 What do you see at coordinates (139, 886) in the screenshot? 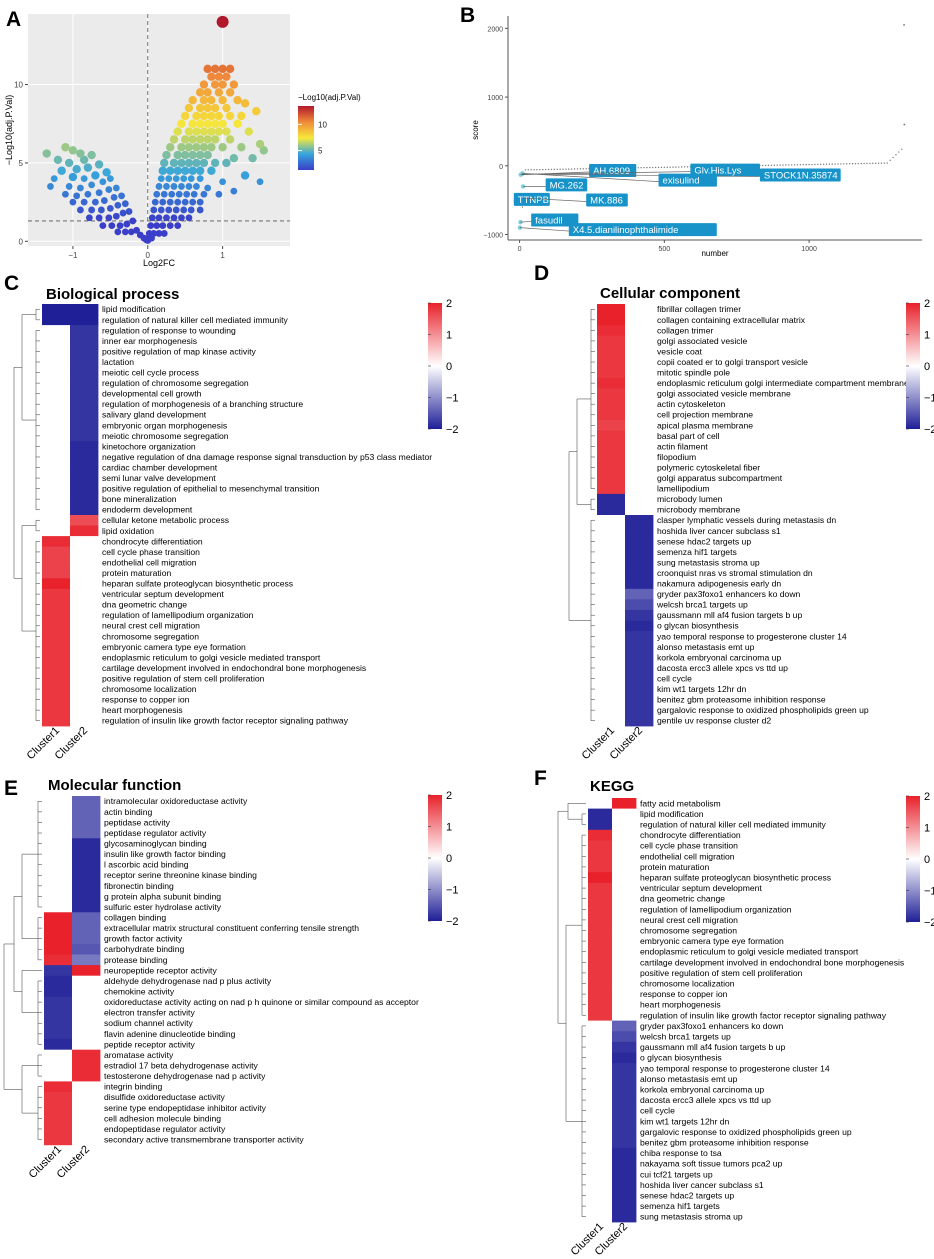
I see `heatmap-row-label: fibronectin binding` at bounding box center [139, 886].